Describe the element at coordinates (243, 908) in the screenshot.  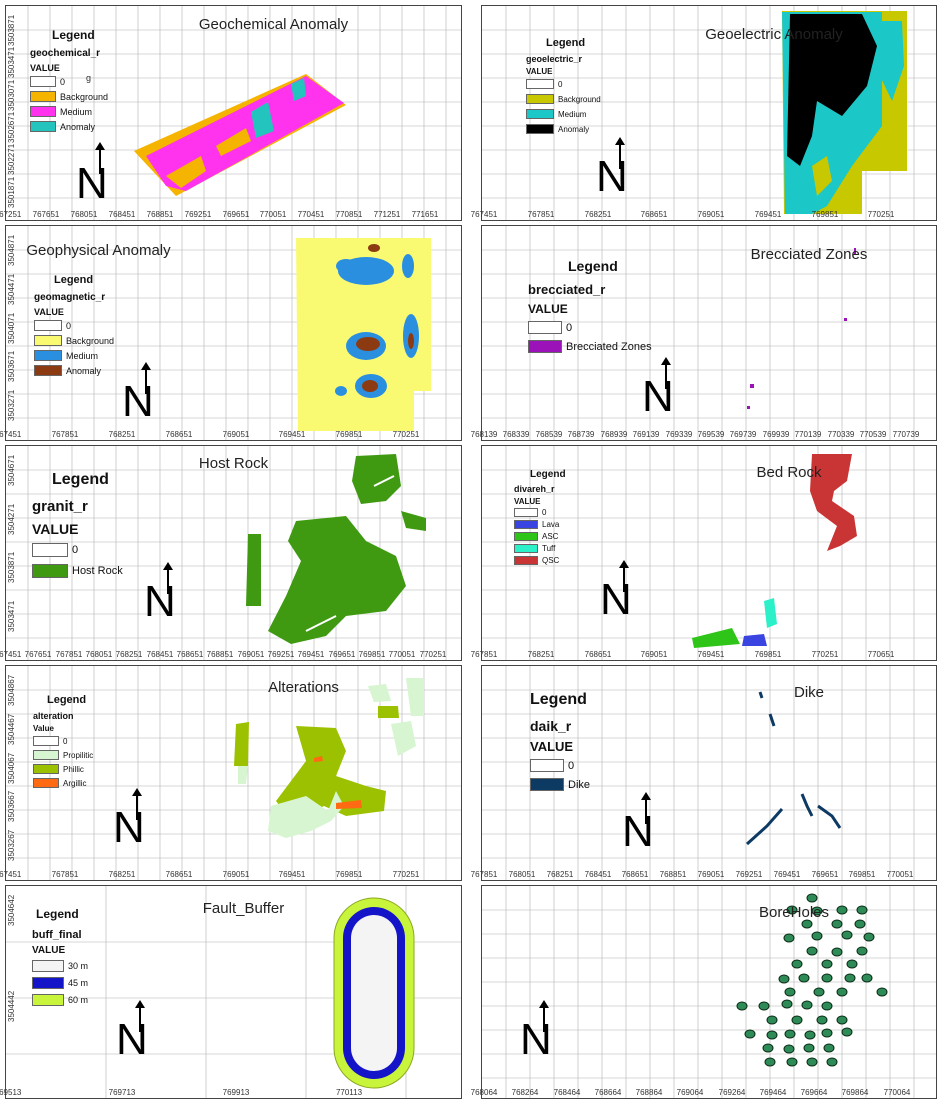
I see `map-title: Fault_Buffer` at that location.